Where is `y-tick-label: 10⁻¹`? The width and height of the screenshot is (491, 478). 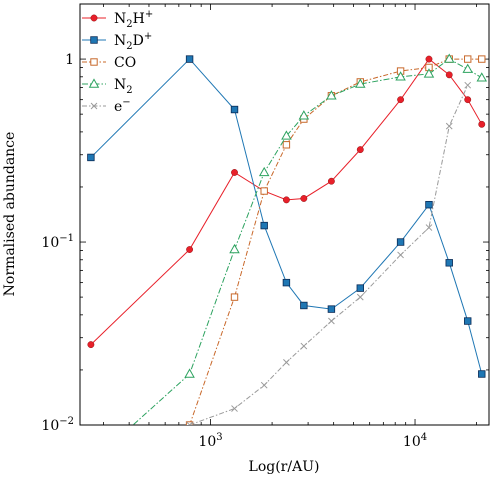
y-tick-label: 10⁻¹ is located at coordinates (57, 242).